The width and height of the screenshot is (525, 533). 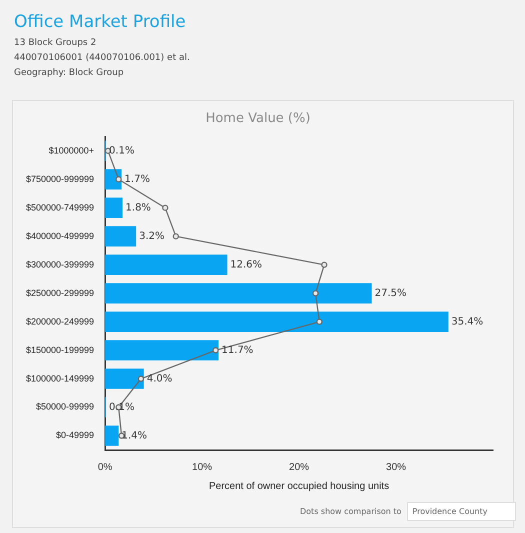 I want to click on y-tick-label: $150000-199999, so click(x=60, y=349).